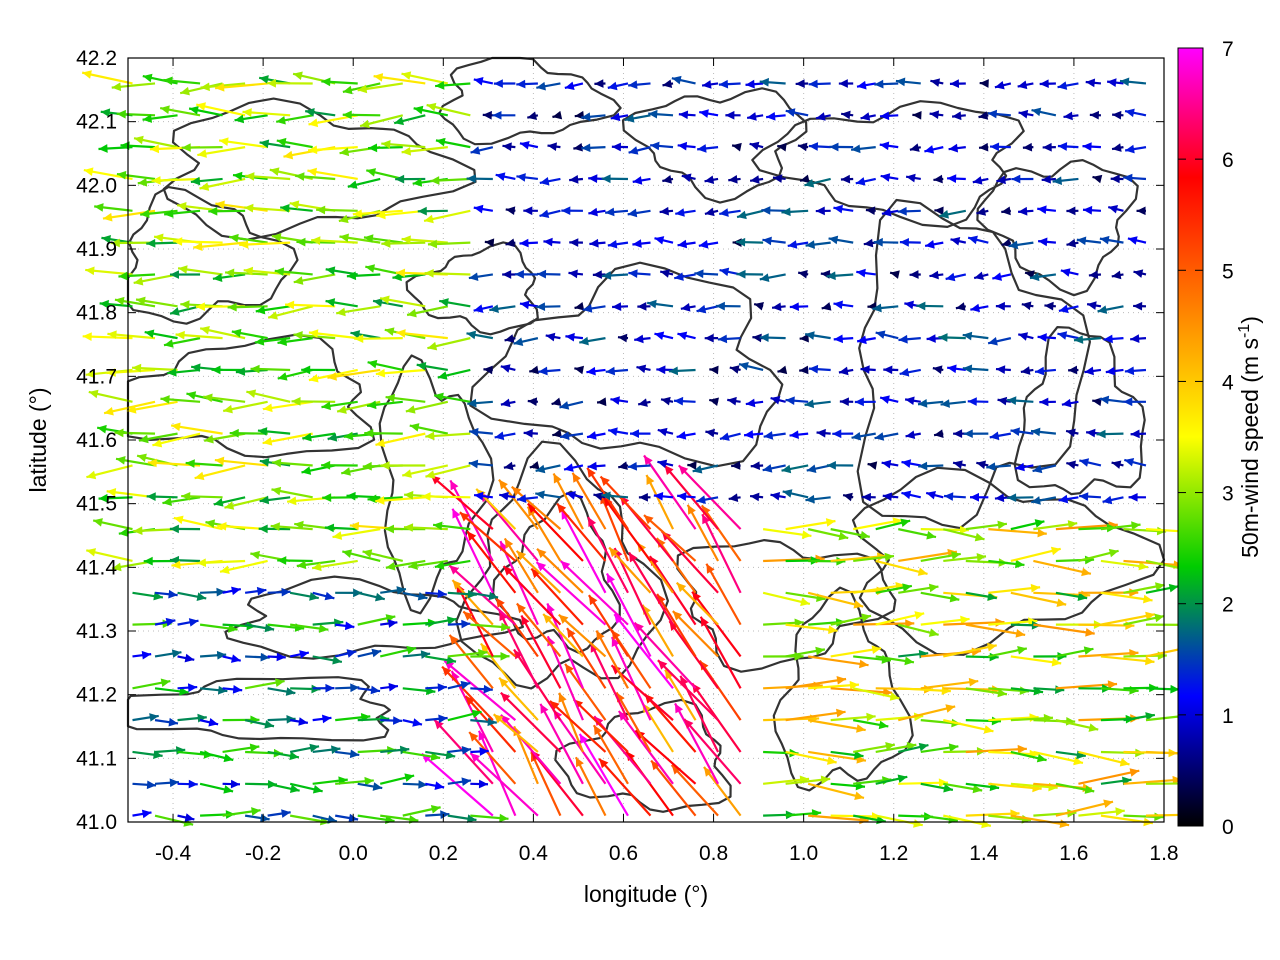 Image resolution: width=1280 pixels, height=960 pixels. I want to click on x-tick-label: 1.4, so click(984, 853).